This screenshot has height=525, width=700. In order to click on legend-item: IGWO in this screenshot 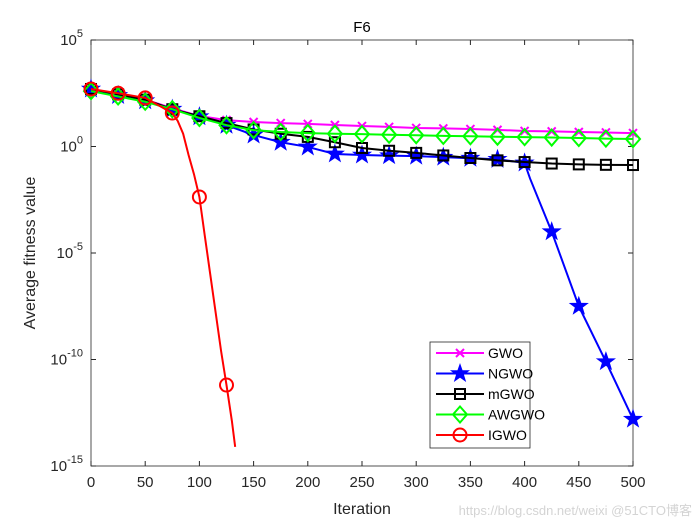, I will do `click(481, 435)`.